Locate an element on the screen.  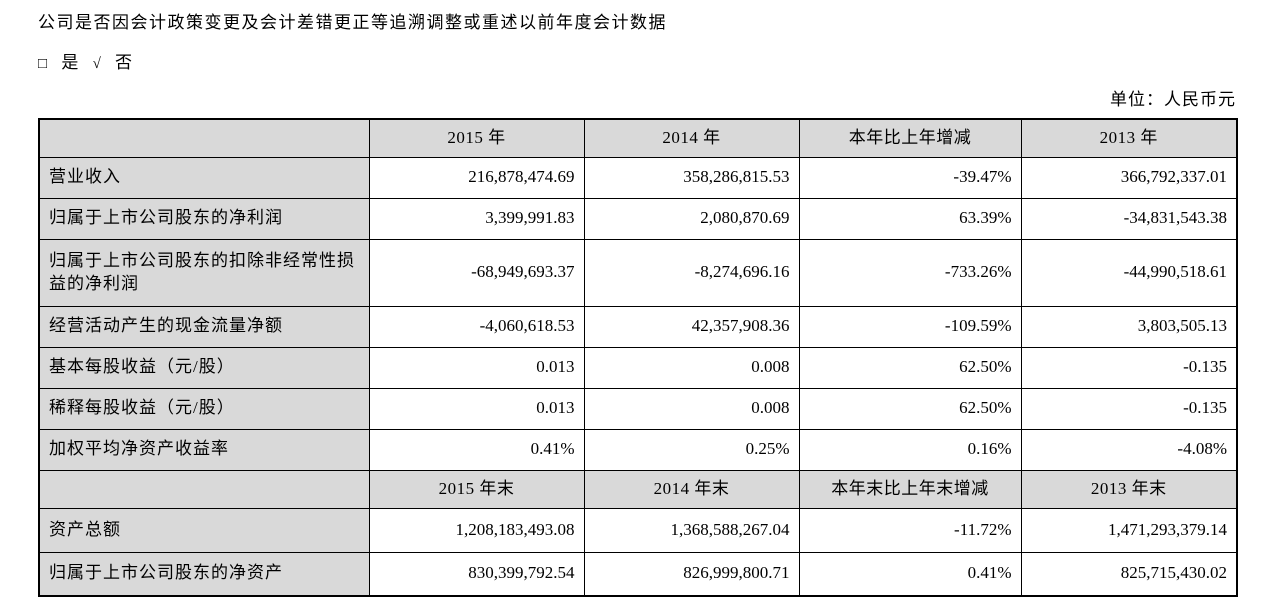
column-header-2014: 2014 年 is located at coordinates (691, 138).